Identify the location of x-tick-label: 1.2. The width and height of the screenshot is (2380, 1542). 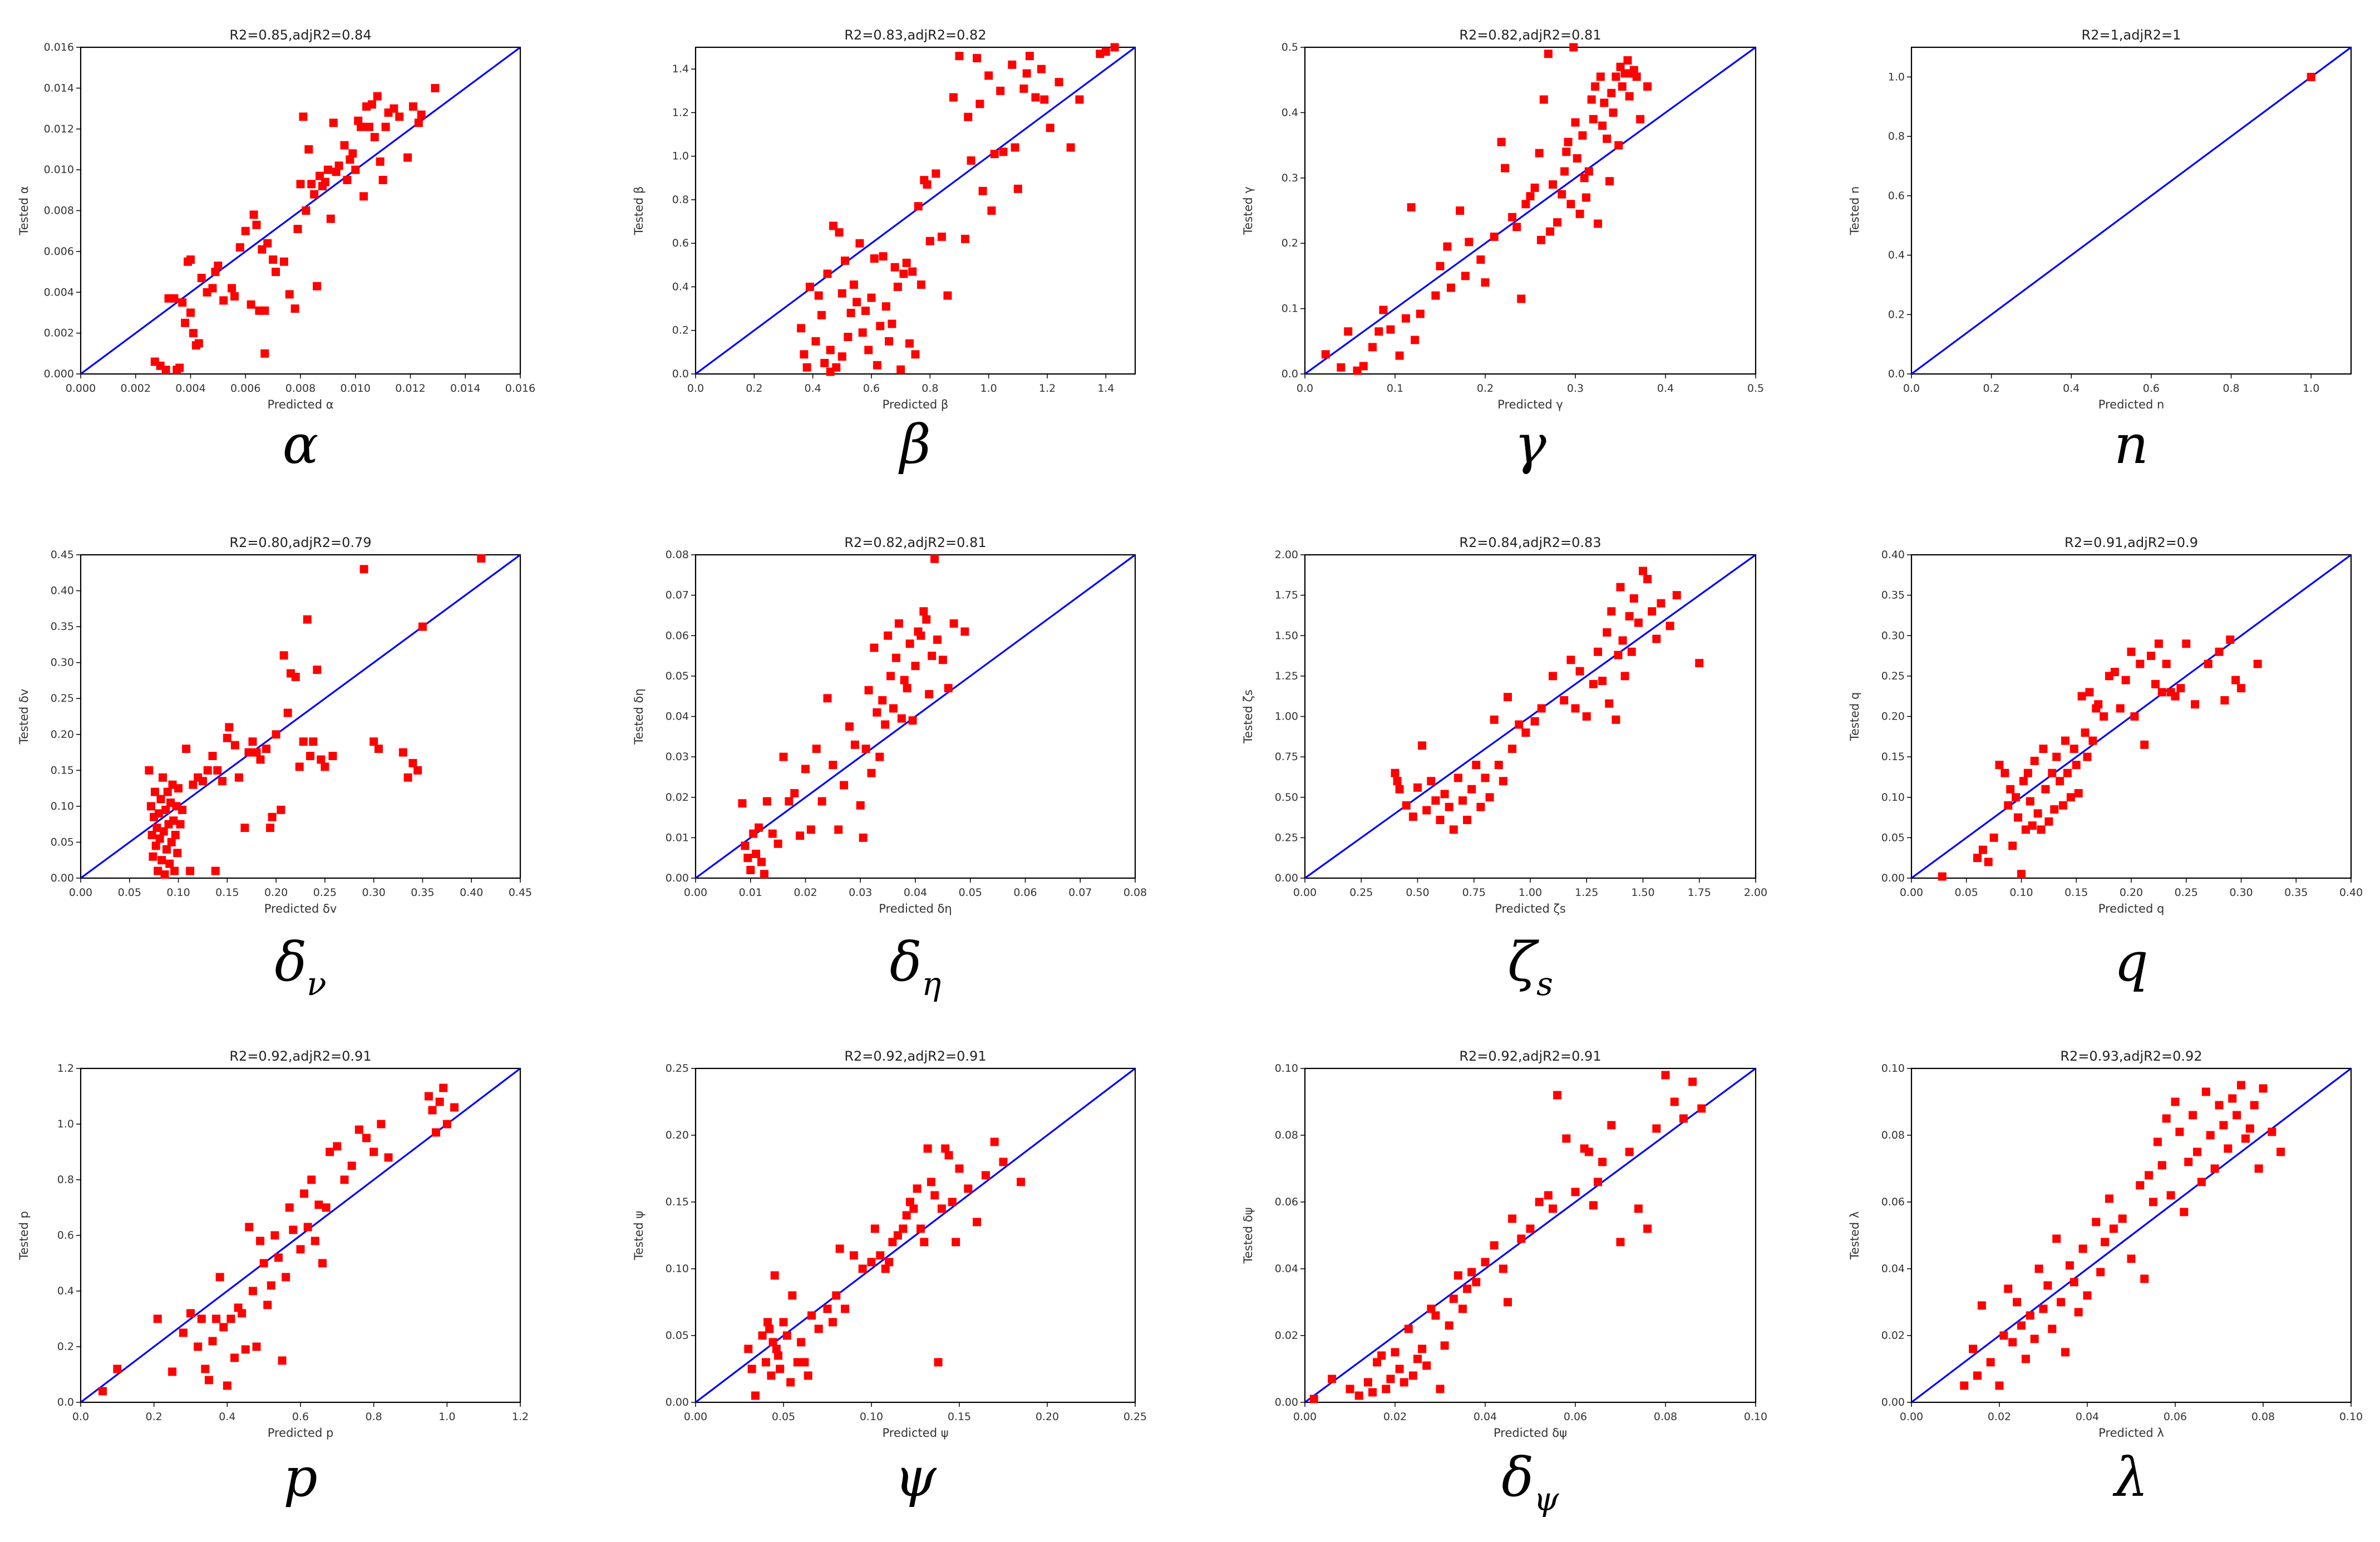
(520, 1417).